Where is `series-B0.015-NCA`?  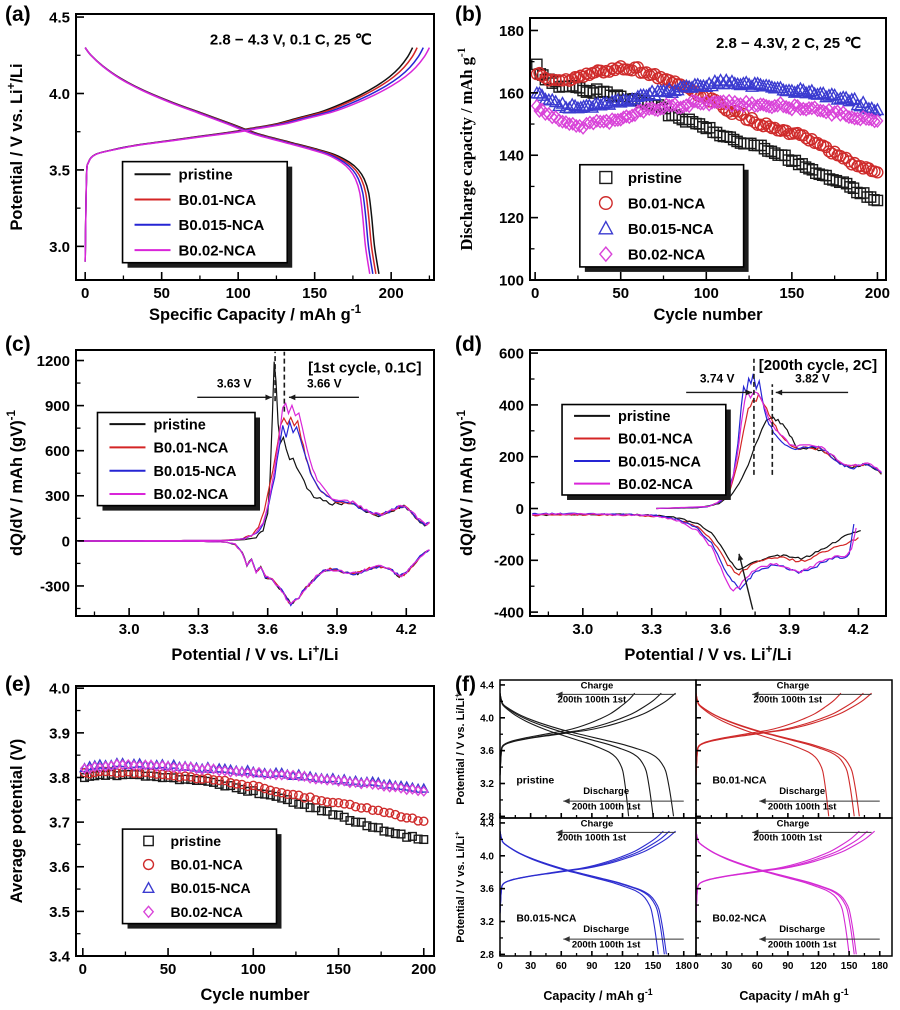
series-B0.015-NCA is located at coordinates (708, 95).